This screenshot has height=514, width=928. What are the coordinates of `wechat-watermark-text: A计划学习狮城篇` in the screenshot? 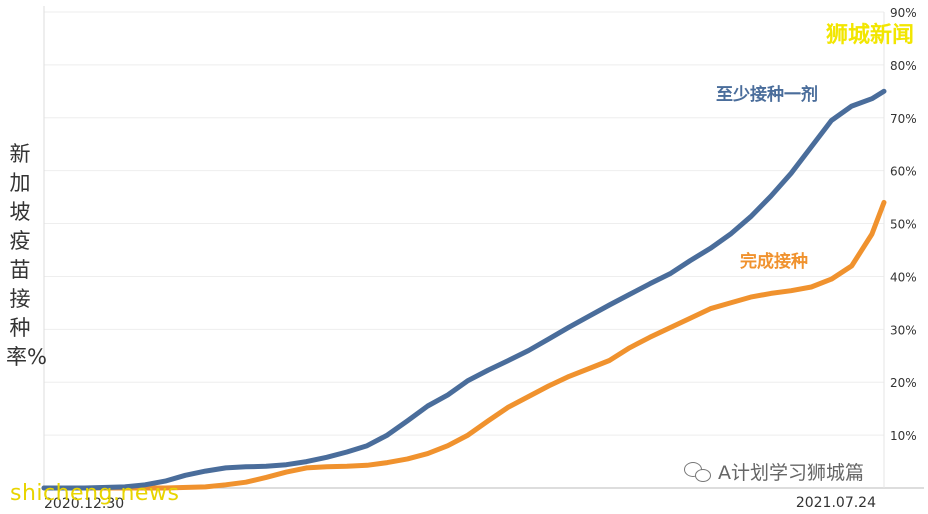 It's located at (791, 473).